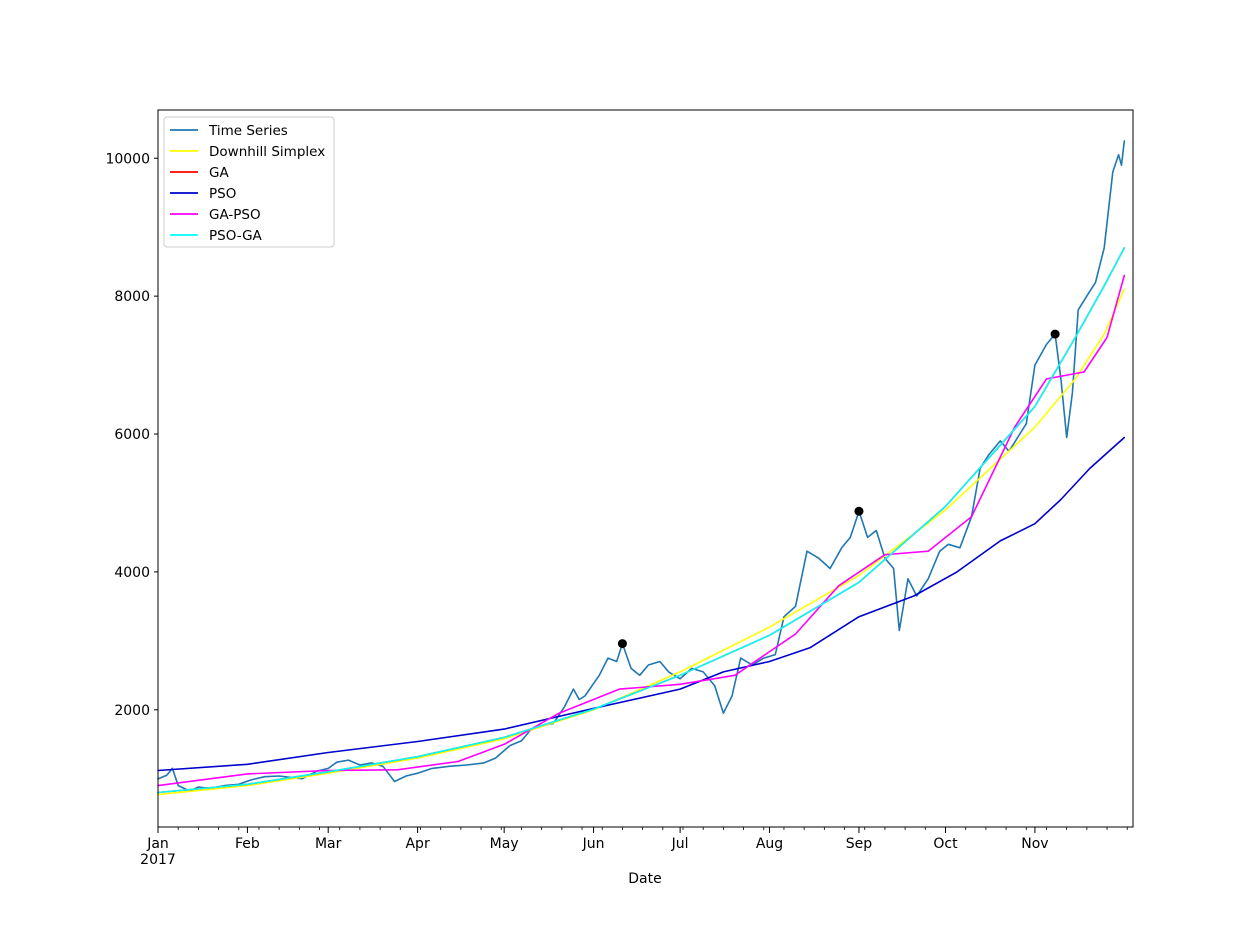 The height and width of the screenshot is (928, 1259). Describe the element at coordinates (236, 236) in the screenshot. I see `legend-label-5: PSO-GA` at that location.